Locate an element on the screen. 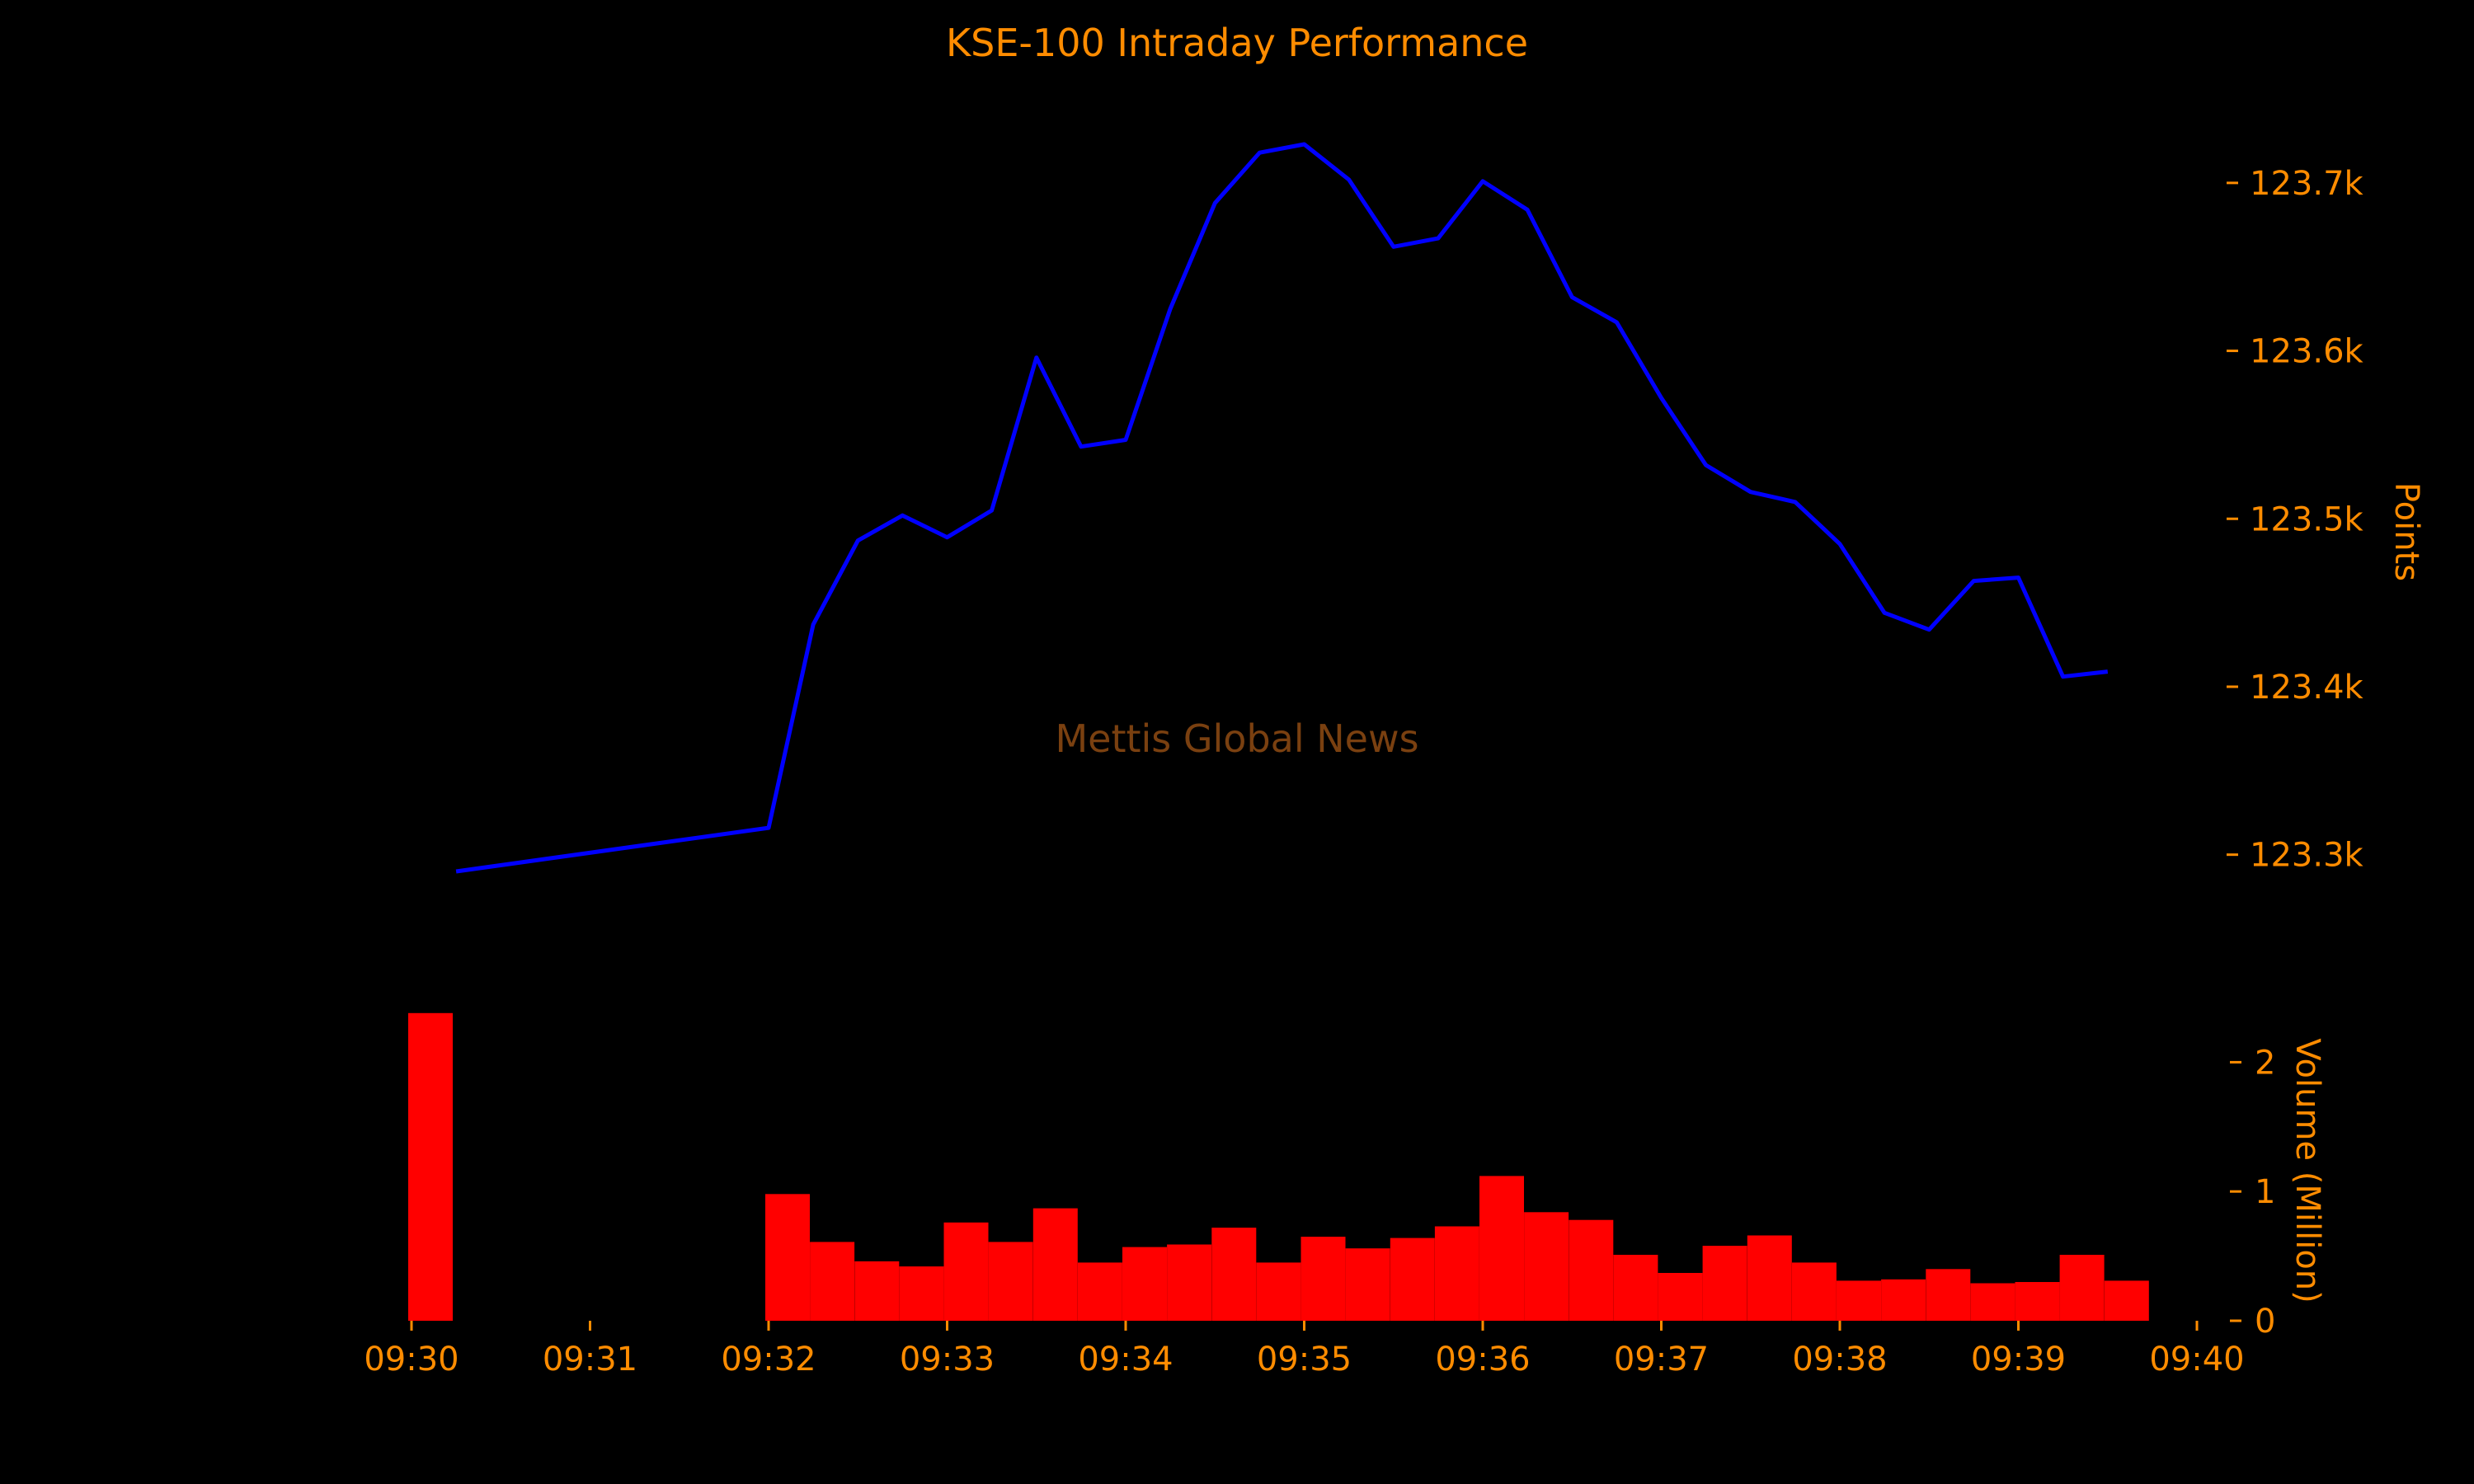  x-tick-label: 09:34 is located at coordinates (1125, 1359).